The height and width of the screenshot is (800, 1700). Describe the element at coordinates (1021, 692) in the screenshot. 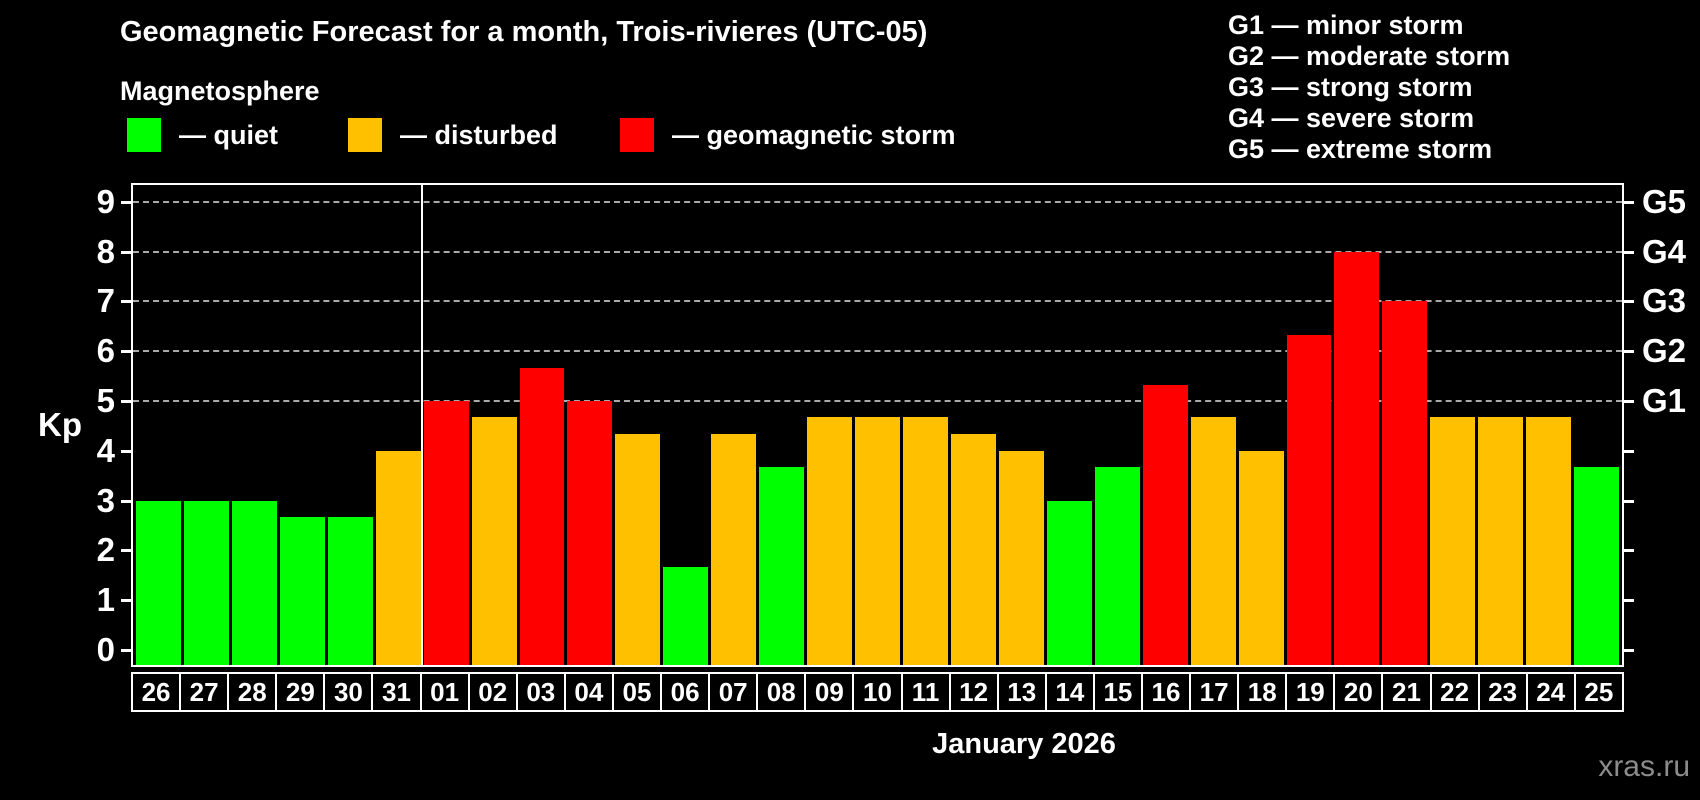

I see `day-label-13: 13` at that location.